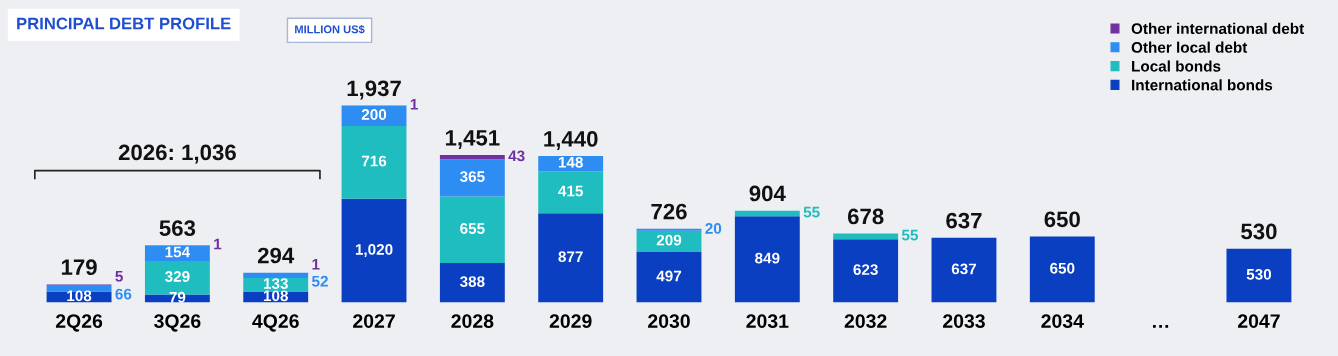  Describe the element at coordinates (276, 255) in the screenshot. I see `total-label: 294` at that location.